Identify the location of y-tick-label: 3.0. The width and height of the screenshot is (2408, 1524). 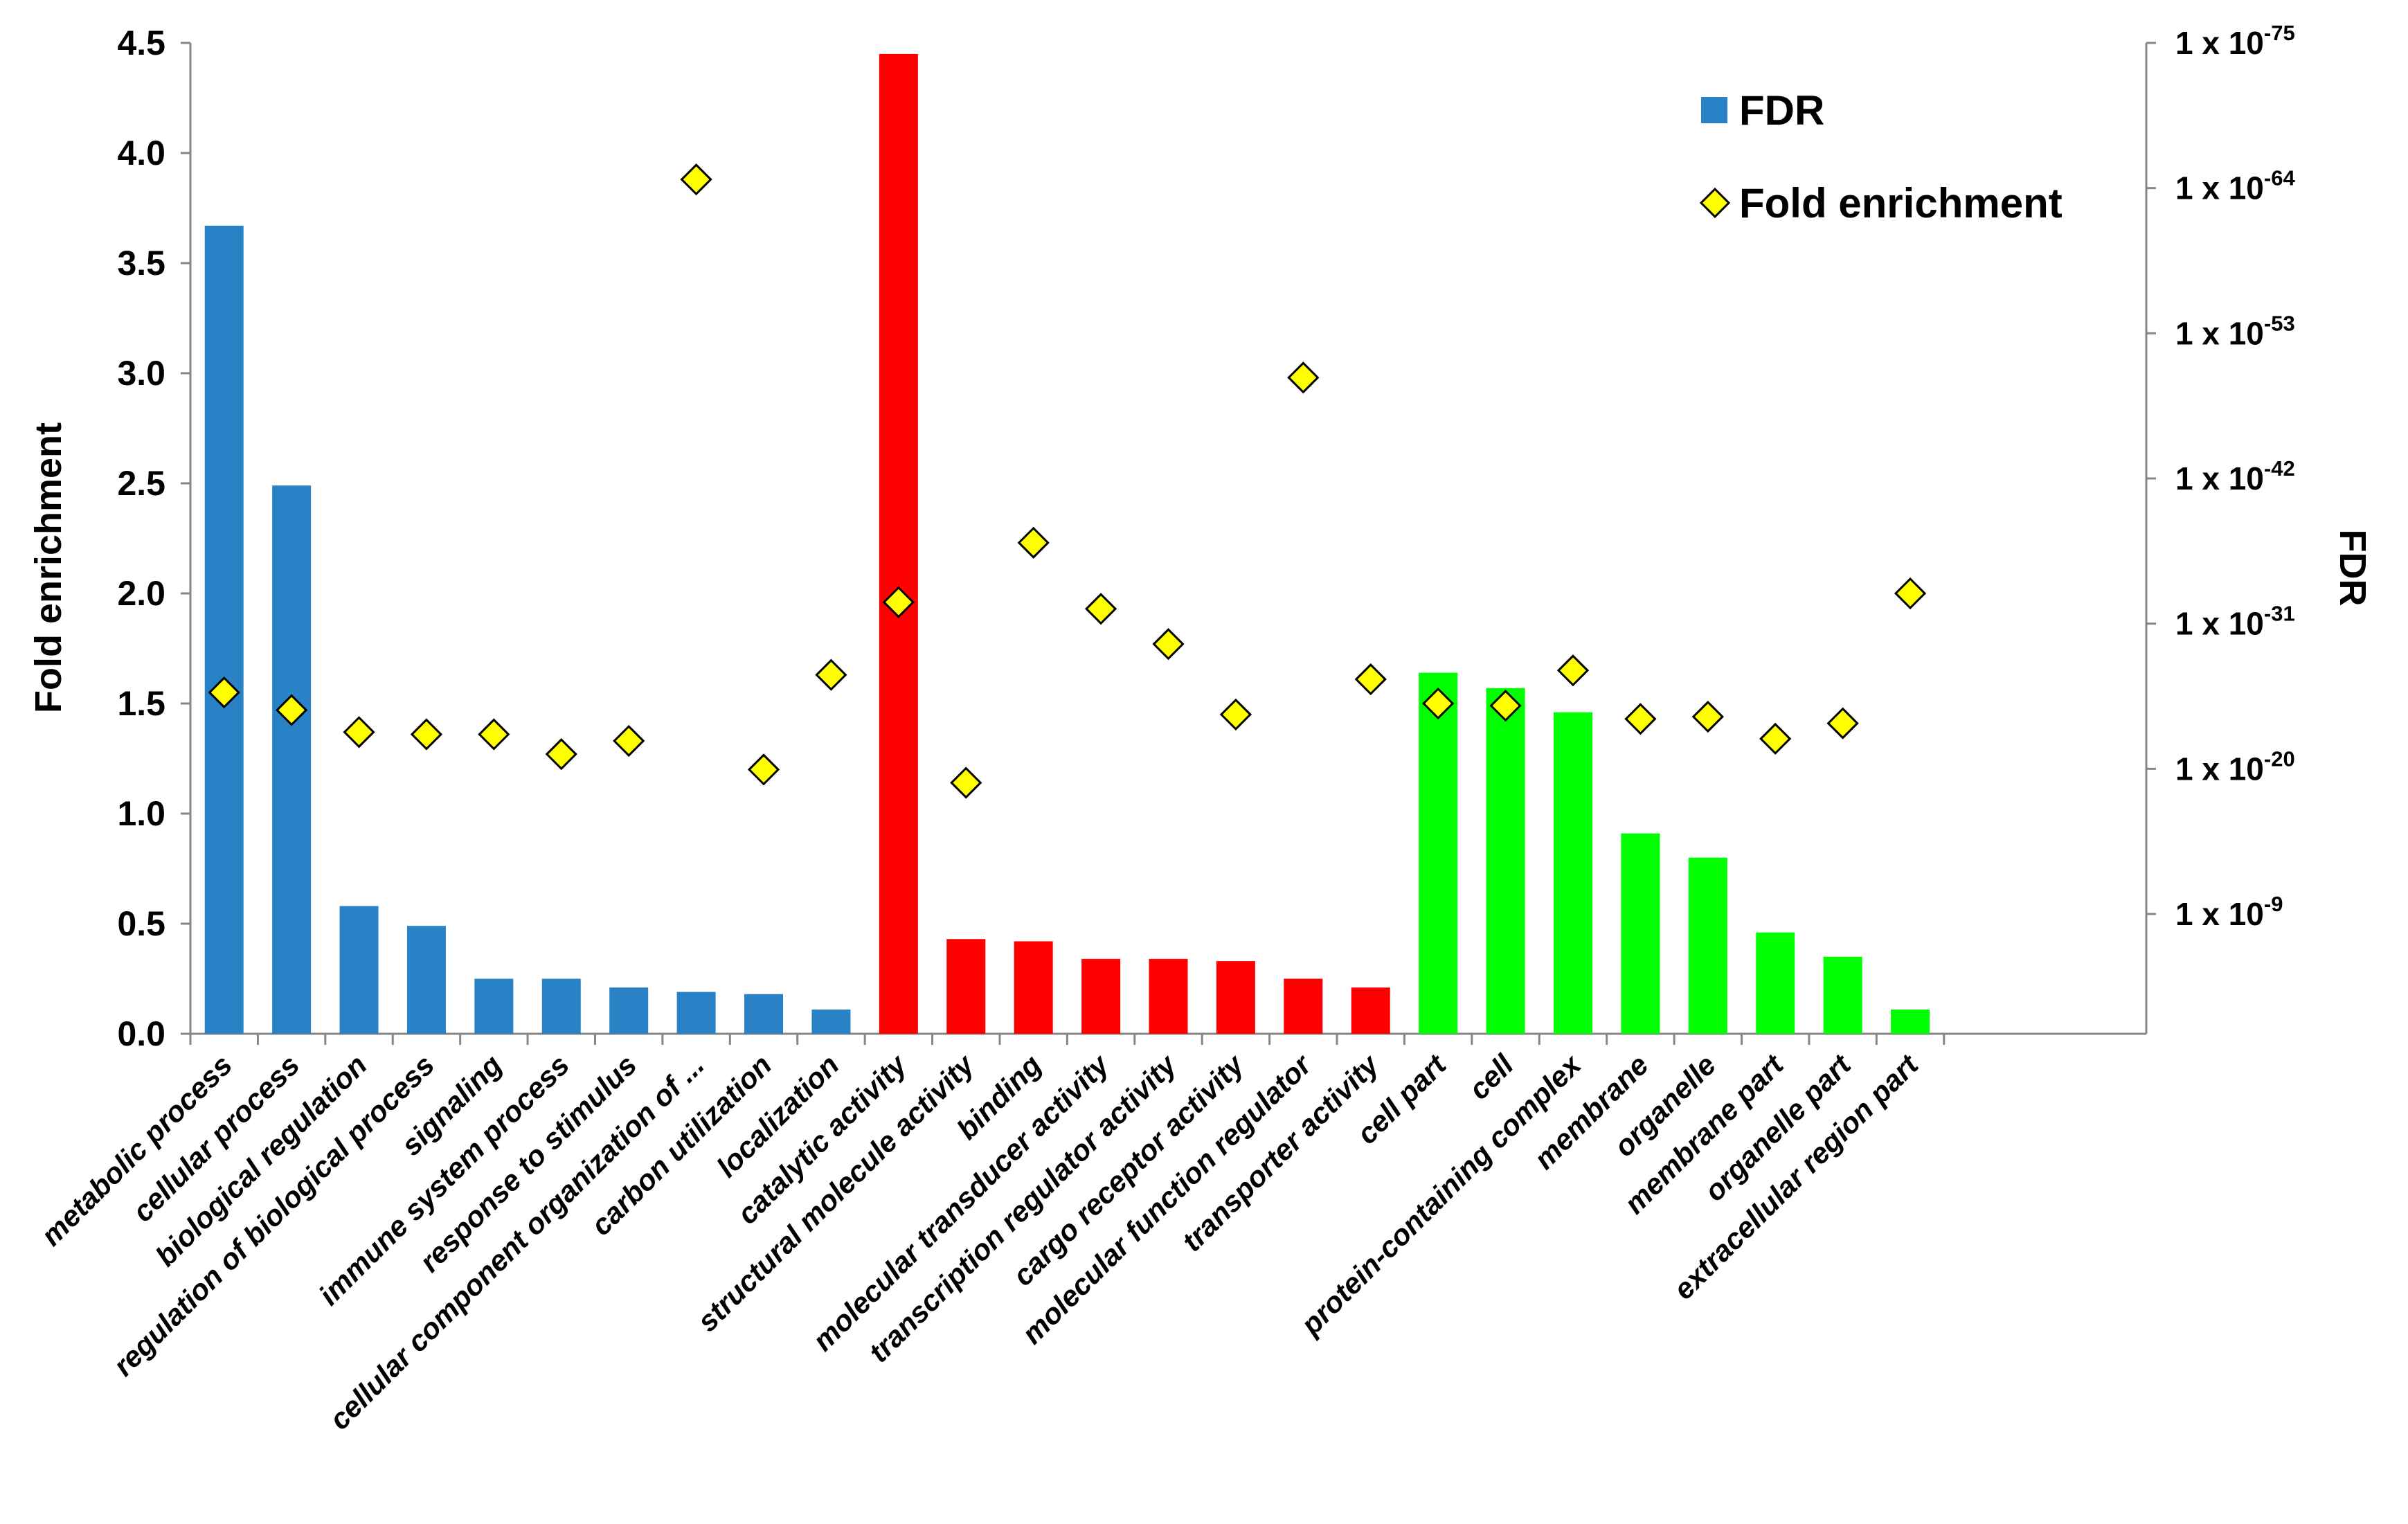
(141, 373).